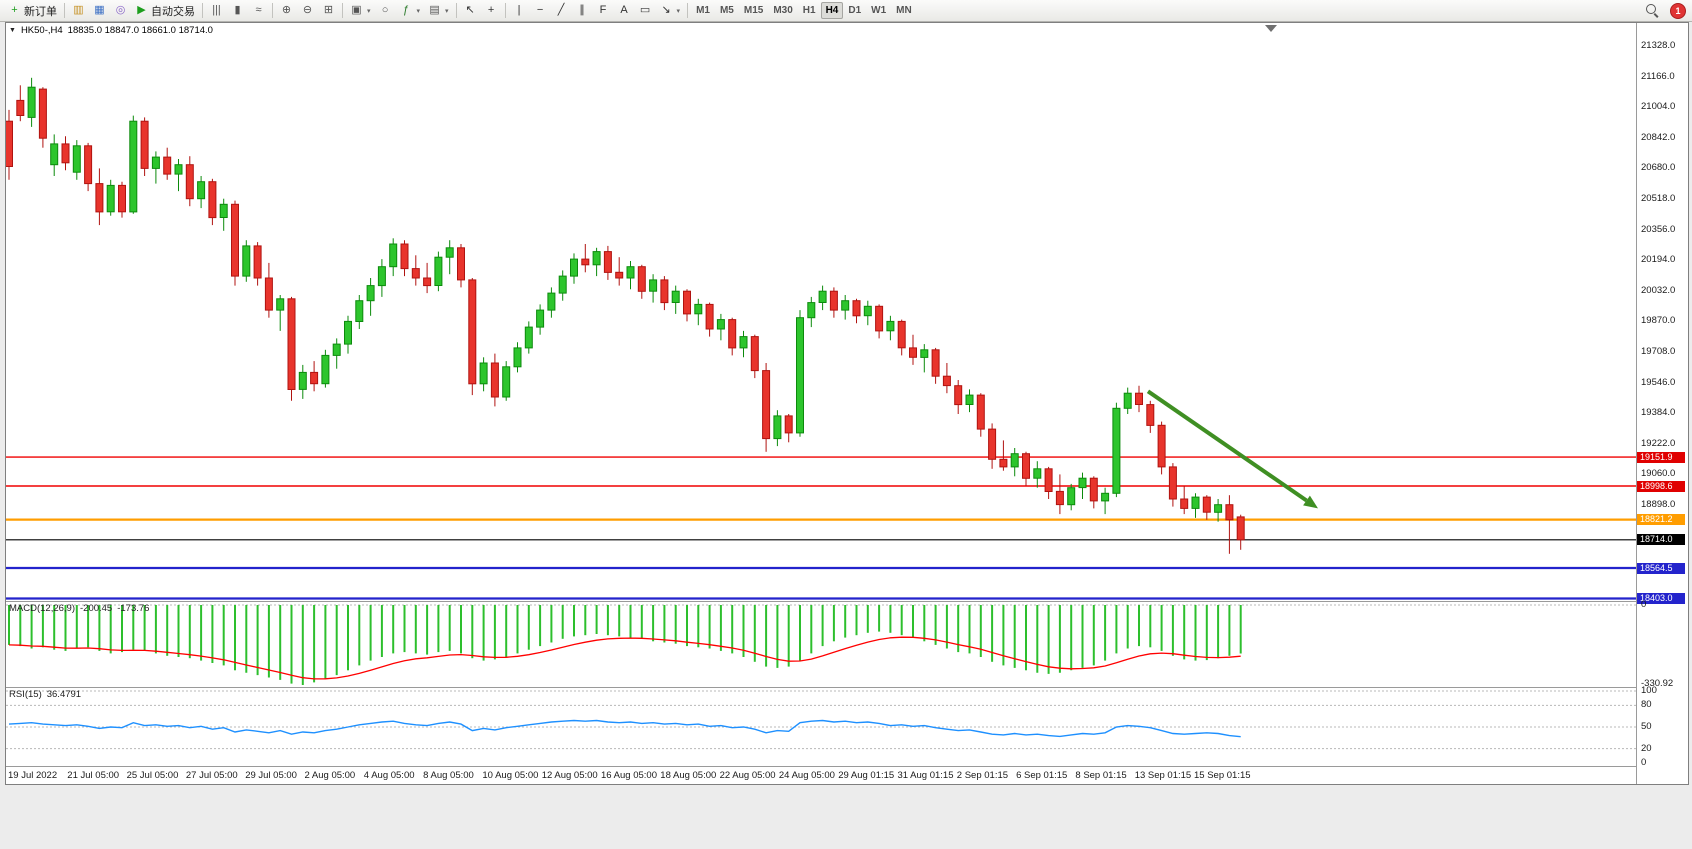  What do you see at coordinates (1661, 599) in the screenshot?
I see `price-tag: 18403.0` at bounding box center [1661, 599].